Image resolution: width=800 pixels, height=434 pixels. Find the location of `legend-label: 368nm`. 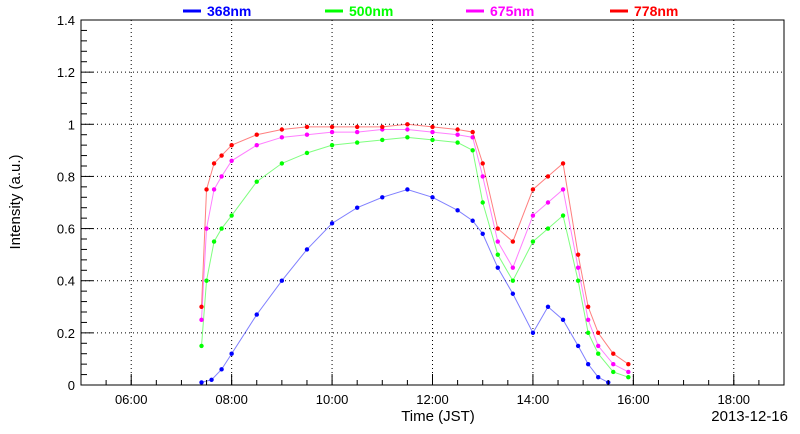

legend-label: 368nm is located at coordinates (229, 11).